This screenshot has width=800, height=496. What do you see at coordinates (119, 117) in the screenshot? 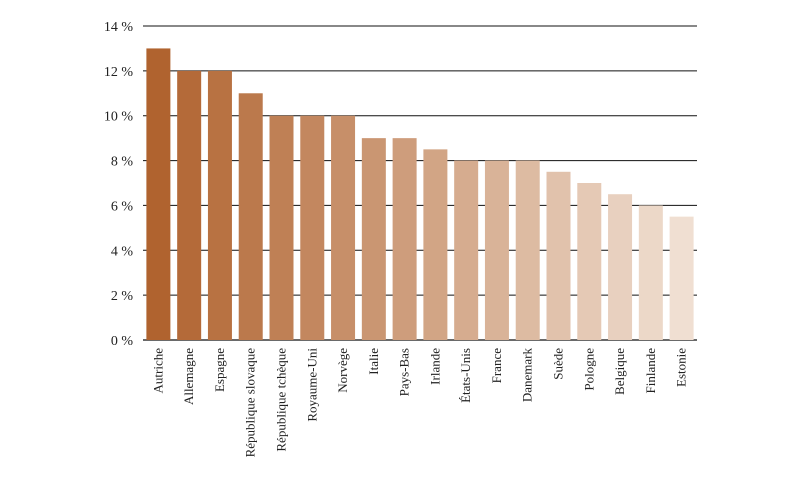
I see `y-tick-label: 10 %` at bounding box center [119, 117].